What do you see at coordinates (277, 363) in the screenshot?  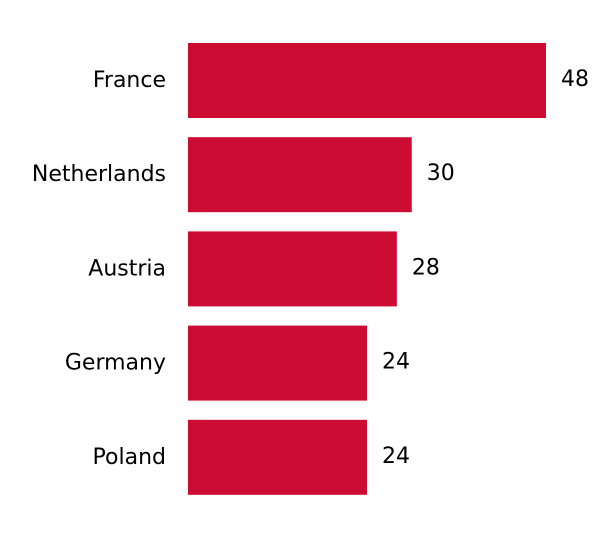 I see `bar-germany` at bounding box center [277, 363].